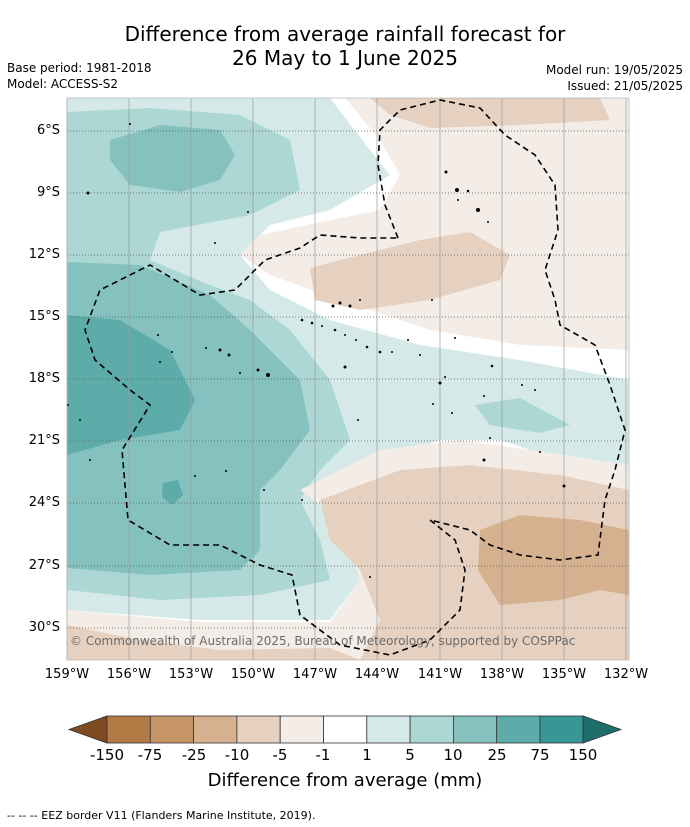 The width and height of the screenshot is (690, 827). What do you see at coordinates (345, 58) in the screenshot?
I see `title-line-2: 26 May to 1 June 2025` at bounding box center [345, 58].